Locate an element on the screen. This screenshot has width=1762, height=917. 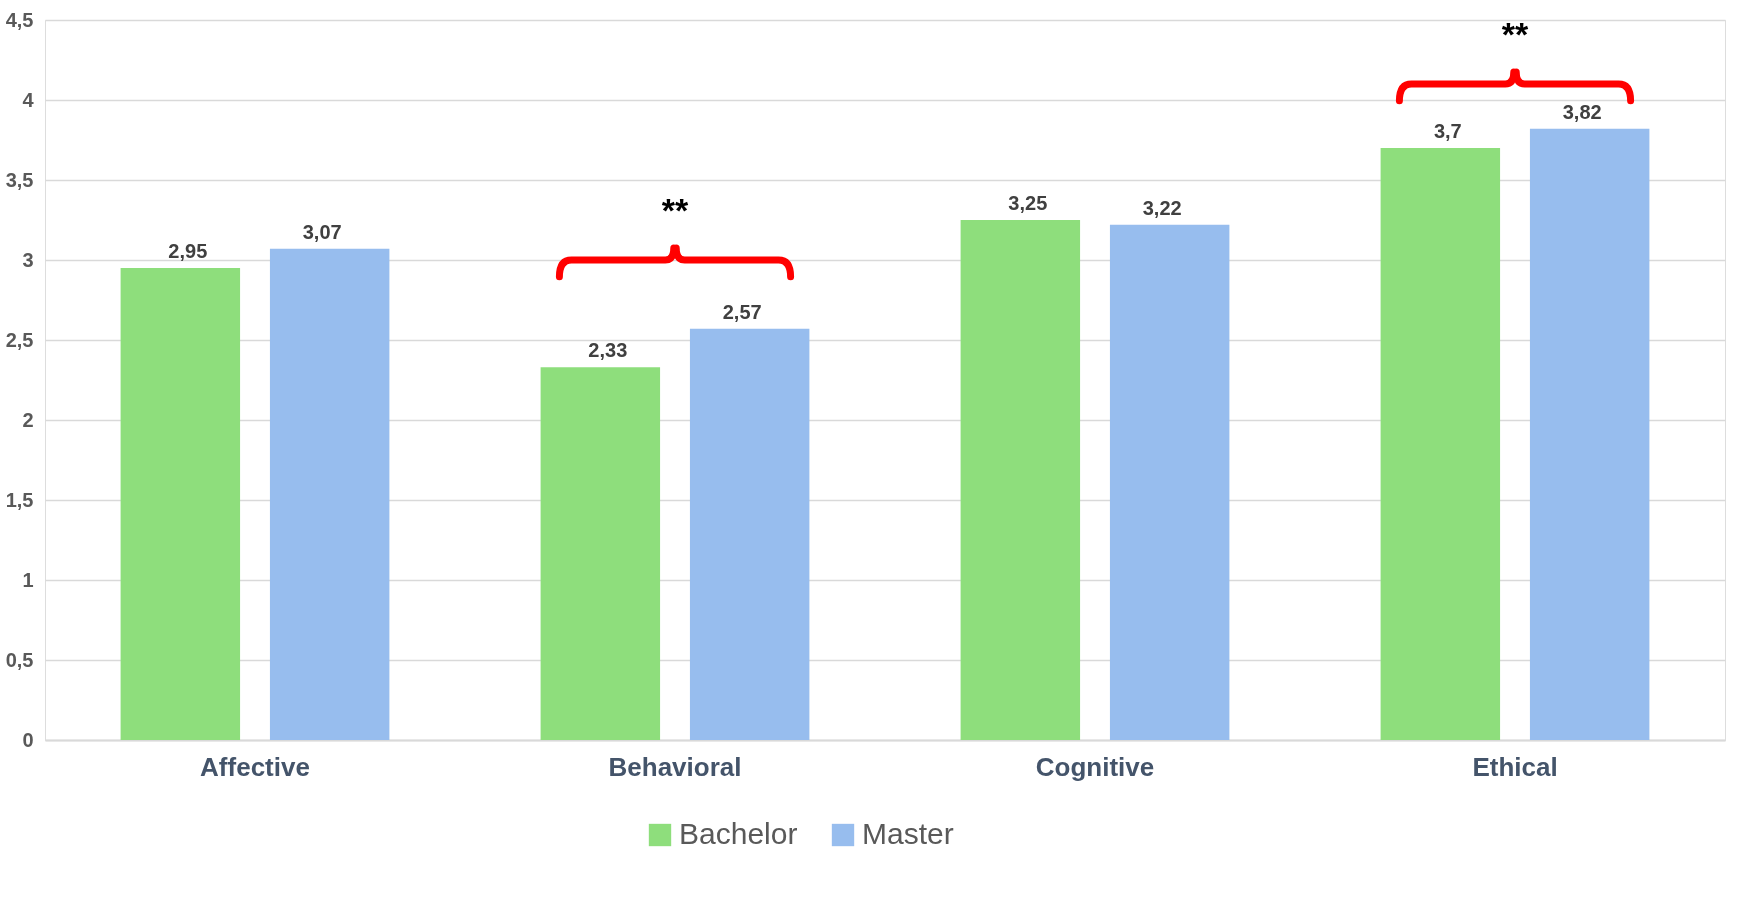
y-tick-label: 3,5 is located at coordinates (19, 179).